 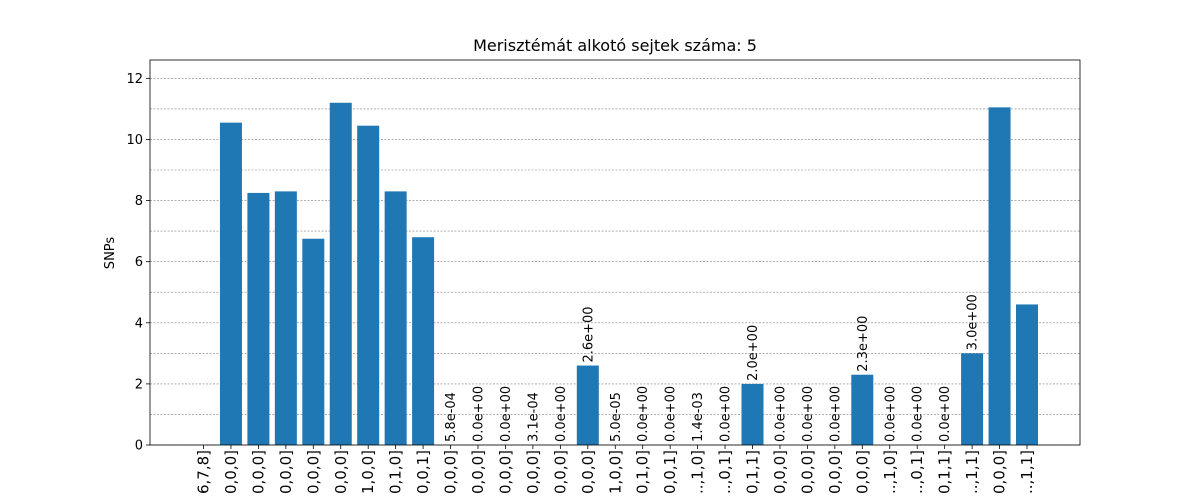 I want to click on y-tick-label: 2, so click(x=139, y=384).